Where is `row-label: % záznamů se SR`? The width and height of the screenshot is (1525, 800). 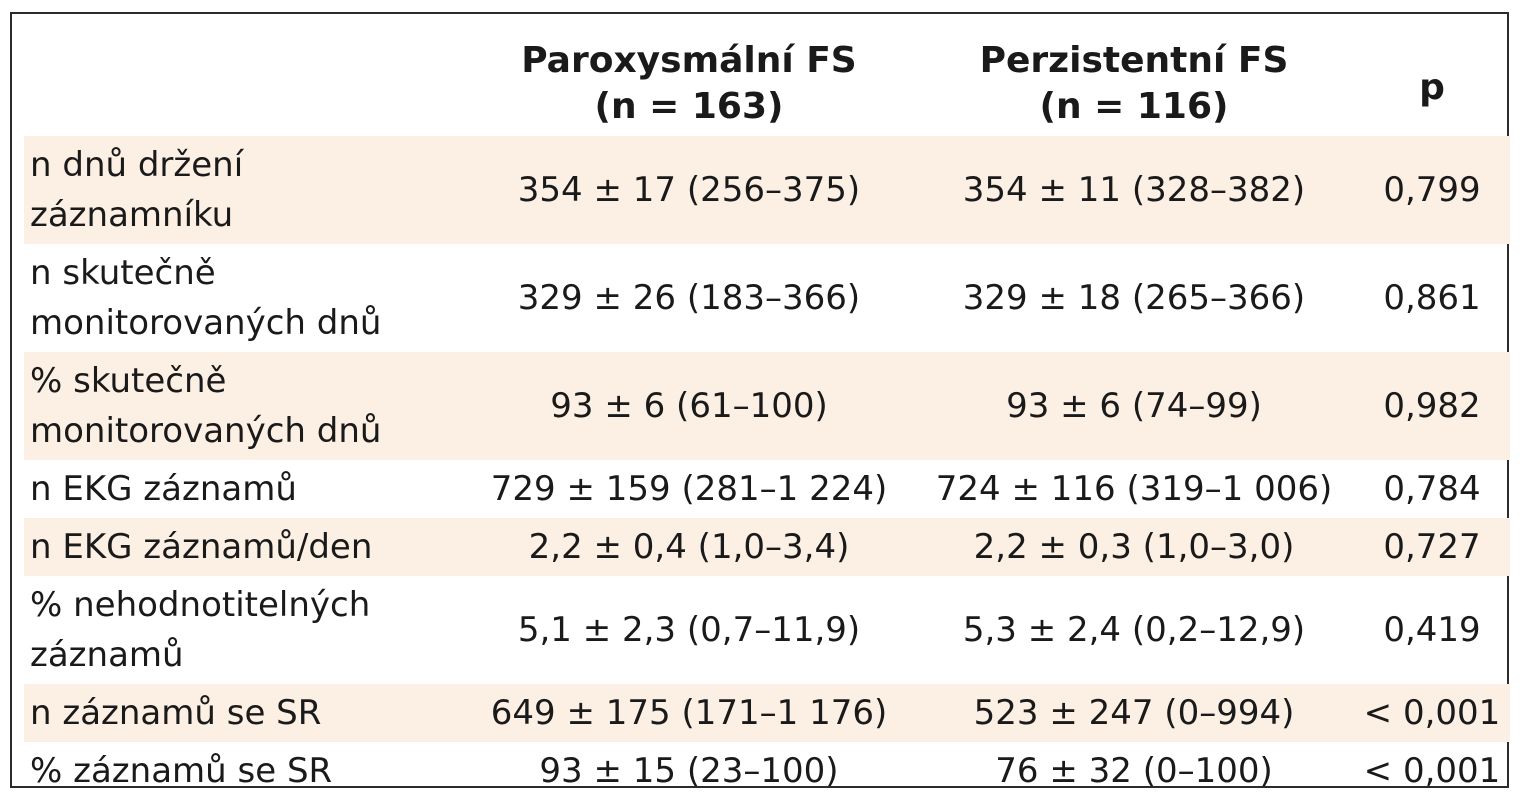
row-label: % záznamů se SR is located at coordinates (181, 771).